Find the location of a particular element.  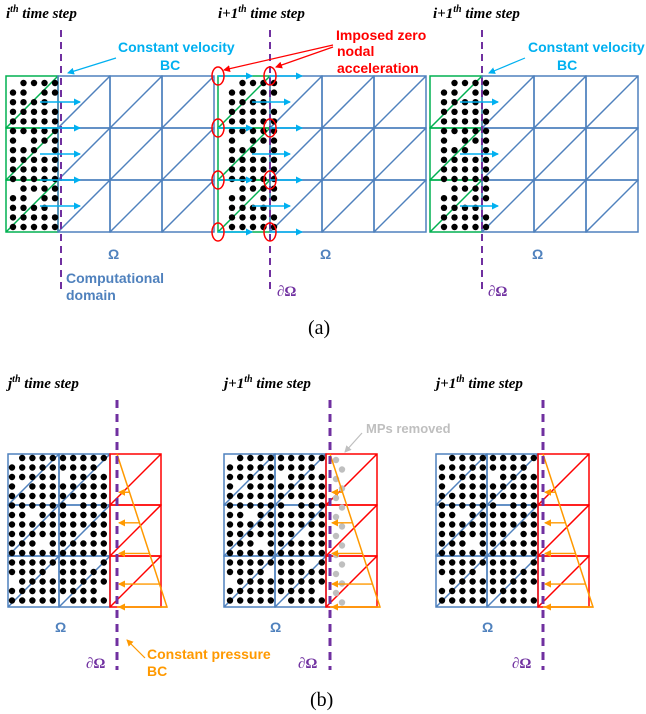

zero-acceleration-ellipse is located at coordinates (218, 180).